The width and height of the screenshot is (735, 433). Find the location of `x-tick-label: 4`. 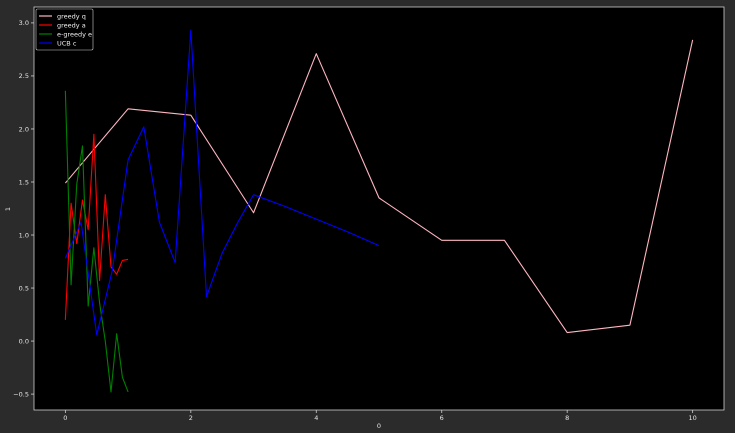

x-tick-label: 4 is located at coordinates (316, 418).